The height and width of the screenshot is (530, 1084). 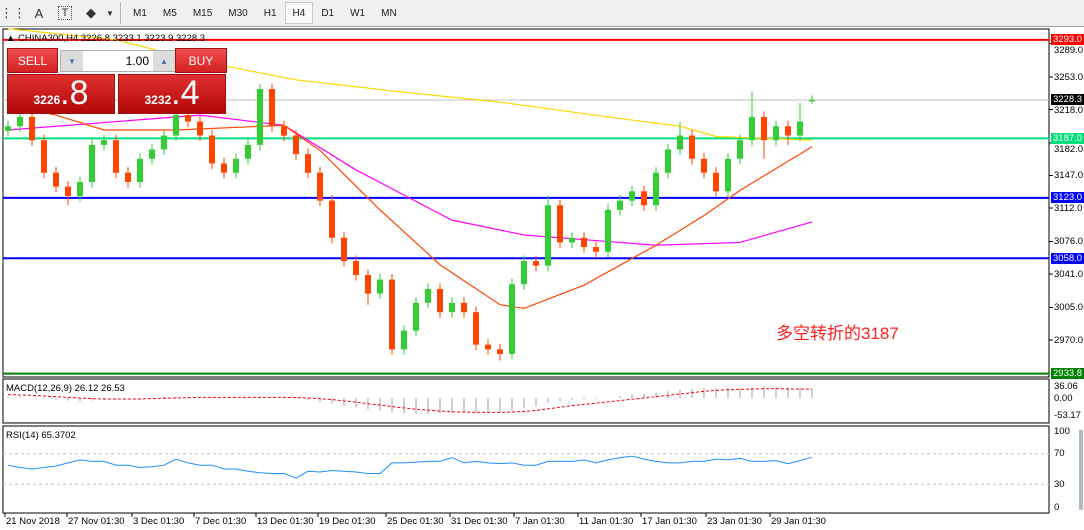 I want to click on buy-button: BUY, so click(x=201, y=60).